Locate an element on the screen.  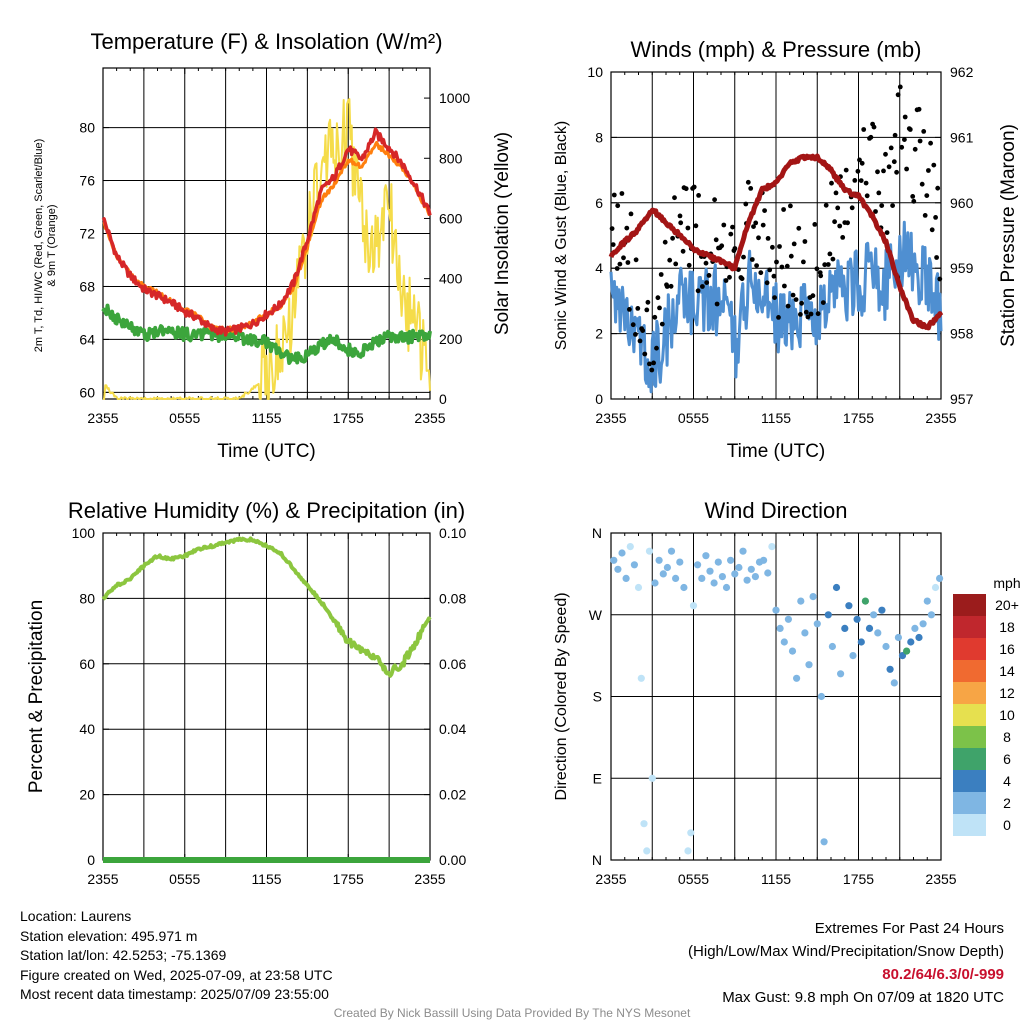
insol-y-tick-label: 800 is located at coordinates (451, 158).